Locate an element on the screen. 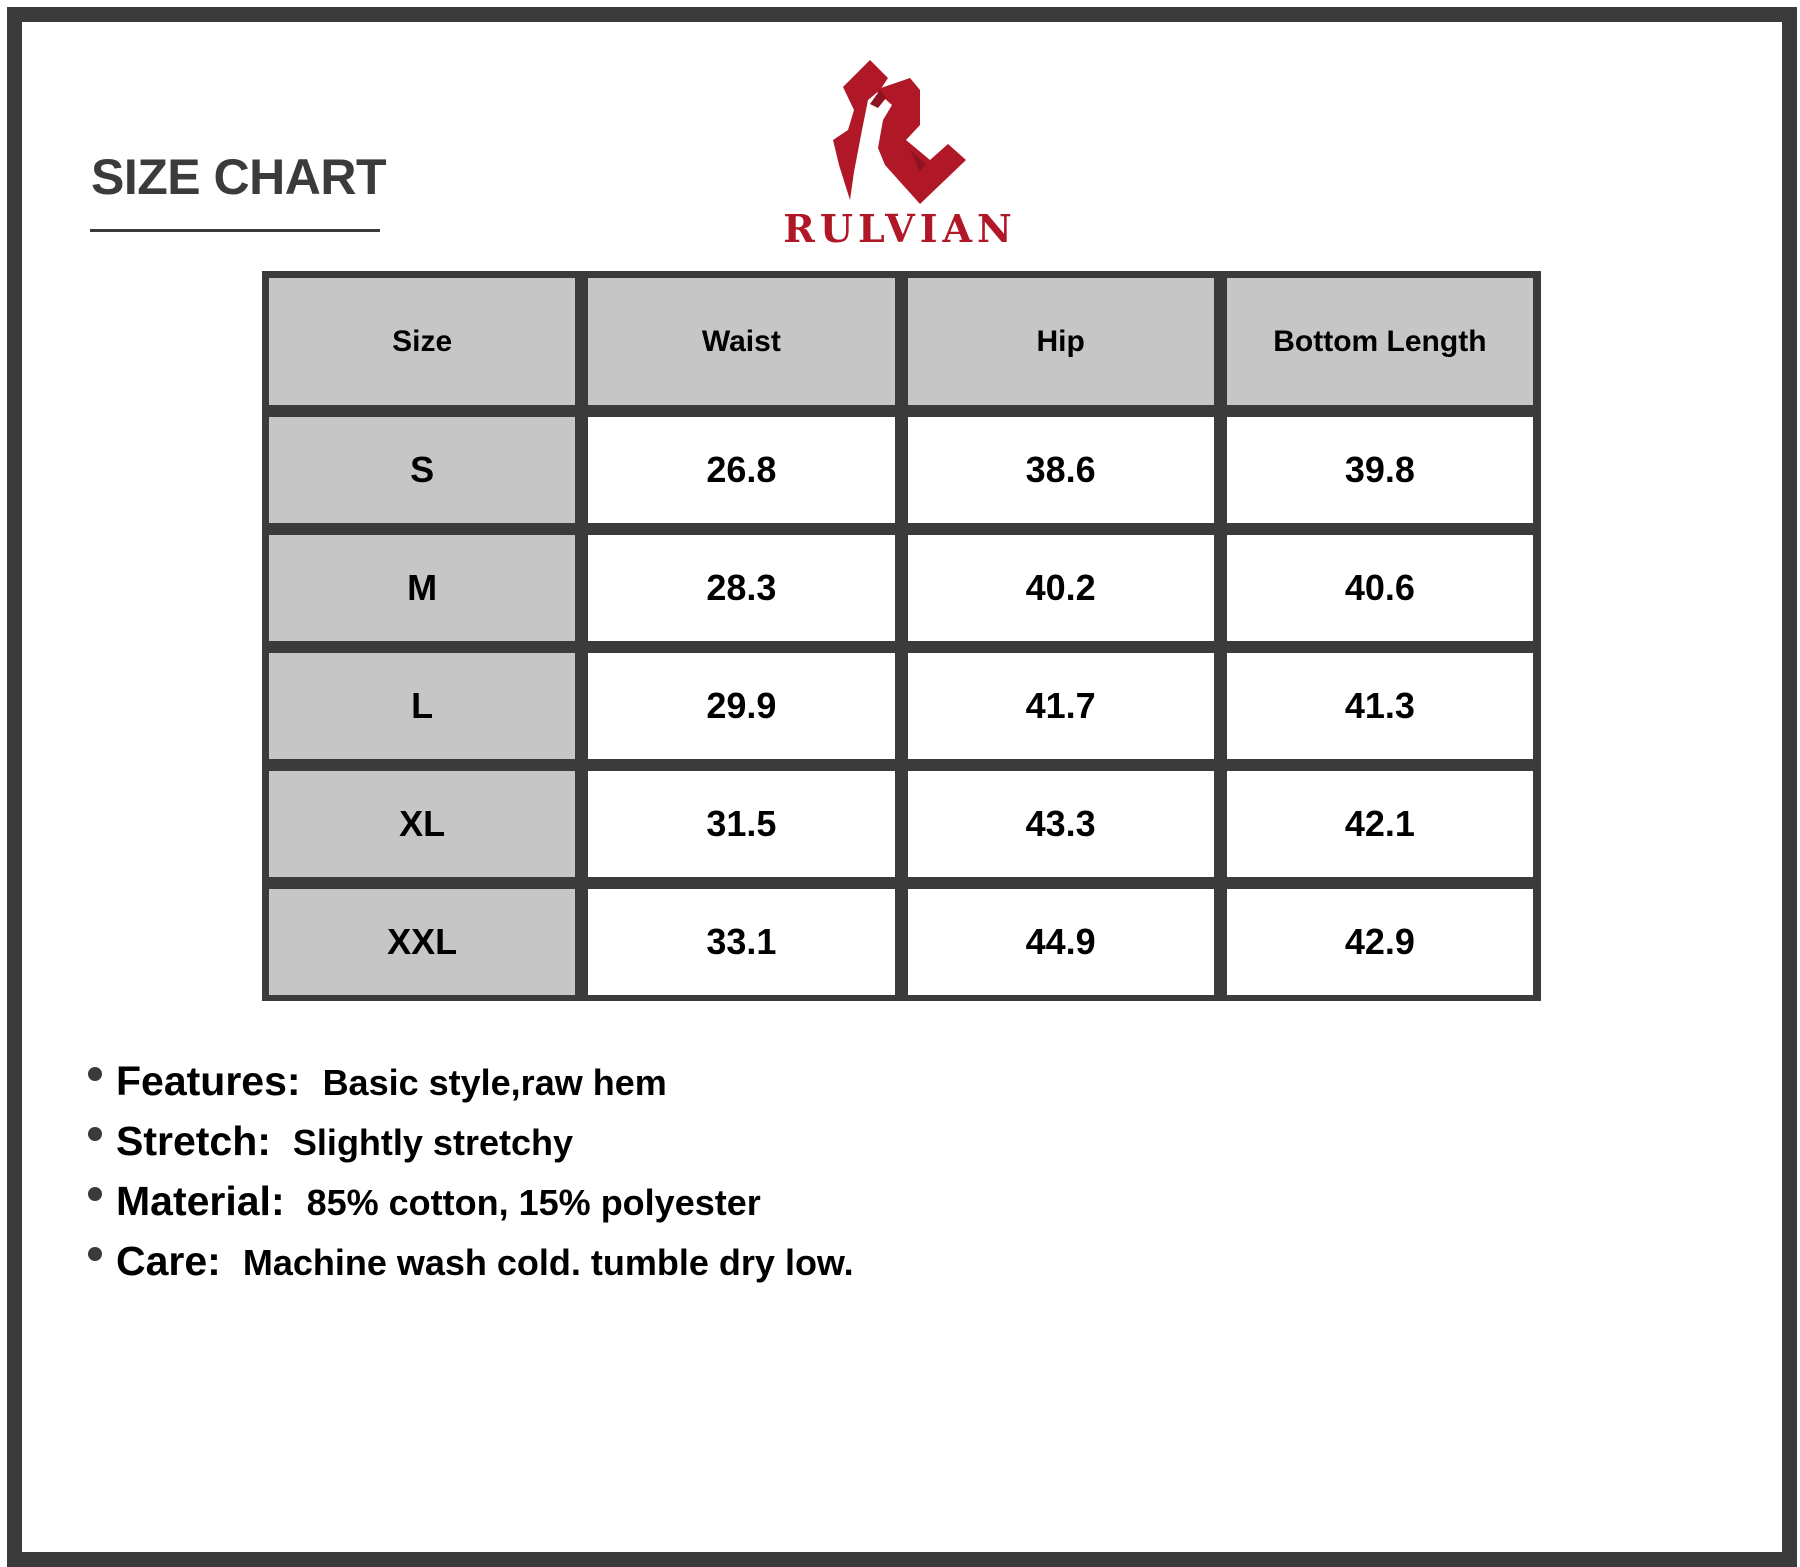 Image resolution: width=1800 pixels, height=1567 pixels. column-header: Waist is located at coordinates (741, 341).